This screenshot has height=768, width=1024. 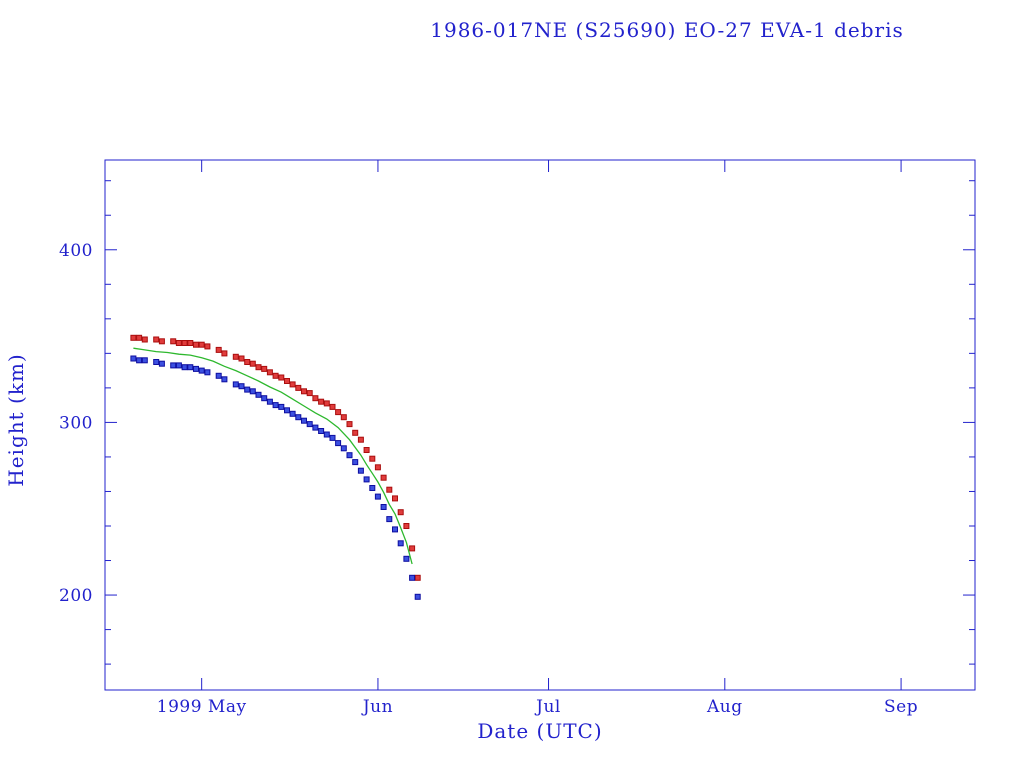 What do you see at coordinates (202, 707) in the screenshot?
I see `x-tick-label: 1999 May` at bounding box center [202, 707].